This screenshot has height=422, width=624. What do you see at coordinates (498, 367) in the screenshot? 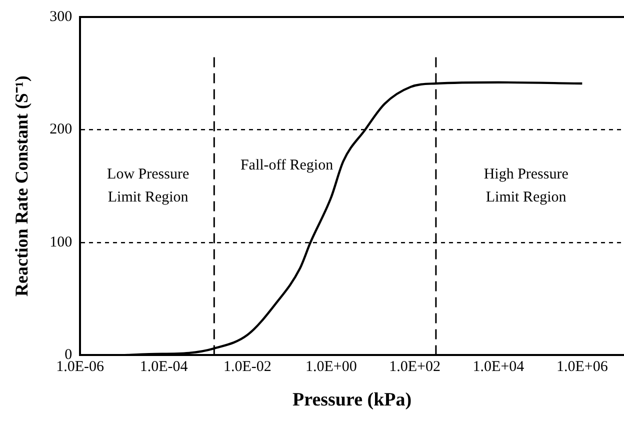
I see `x-tick-label: 1.0E+04` at bounding box center [498, 367].